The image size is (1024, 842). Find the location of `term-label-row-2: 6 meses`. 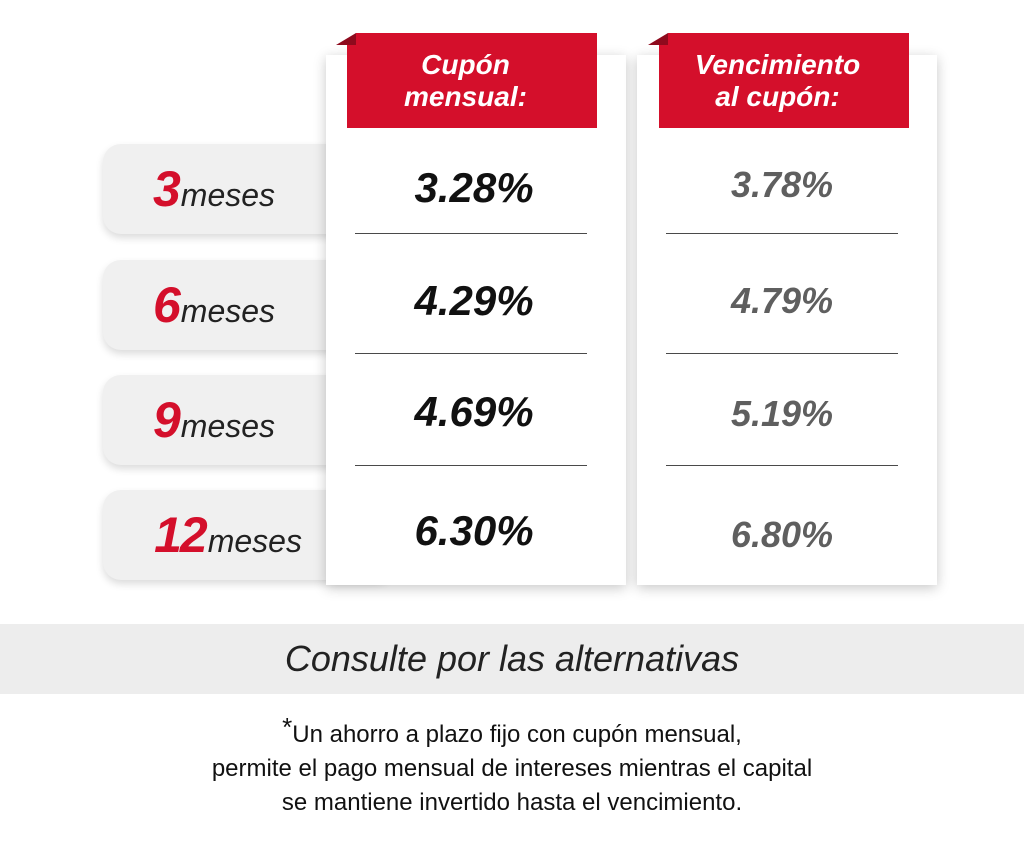

term-label-row-2: 6 meses is located at coordinates (214, 305).